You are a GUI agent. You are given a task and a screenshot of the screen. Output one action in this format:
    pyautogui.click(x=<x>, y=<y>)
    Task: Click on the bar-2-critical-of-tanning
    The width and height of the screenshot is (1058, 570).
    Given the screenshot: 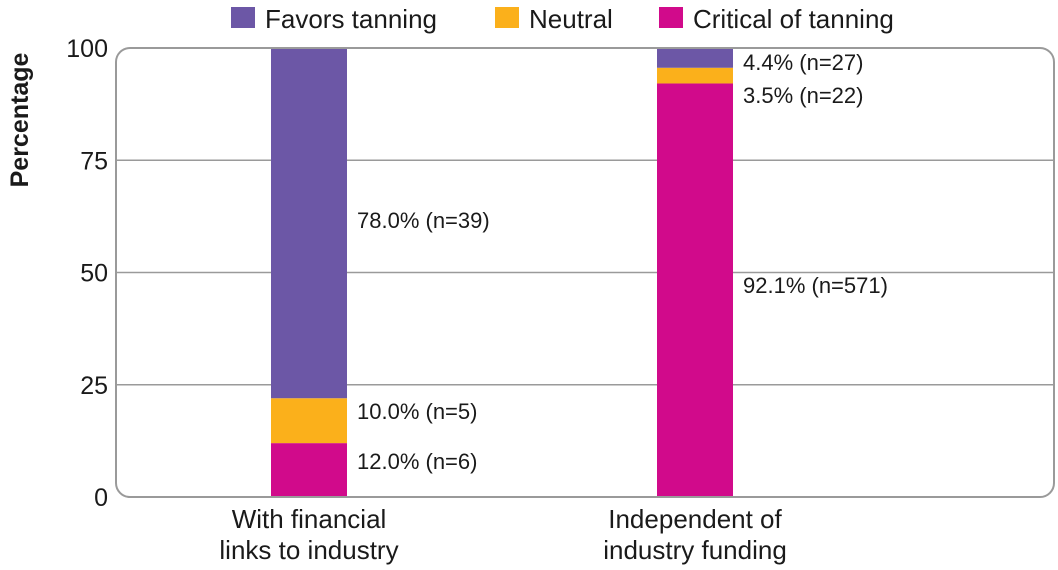 What is the action you would take?
    pyautogui.click(x=695, y=290)
    